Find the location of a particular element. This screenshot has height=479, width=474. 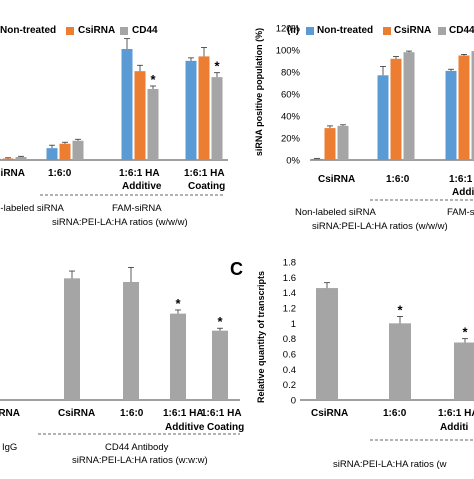

x-axis-title: siRNA:PEI-LA:HA ratios (w is located at coordinates (390, 464).